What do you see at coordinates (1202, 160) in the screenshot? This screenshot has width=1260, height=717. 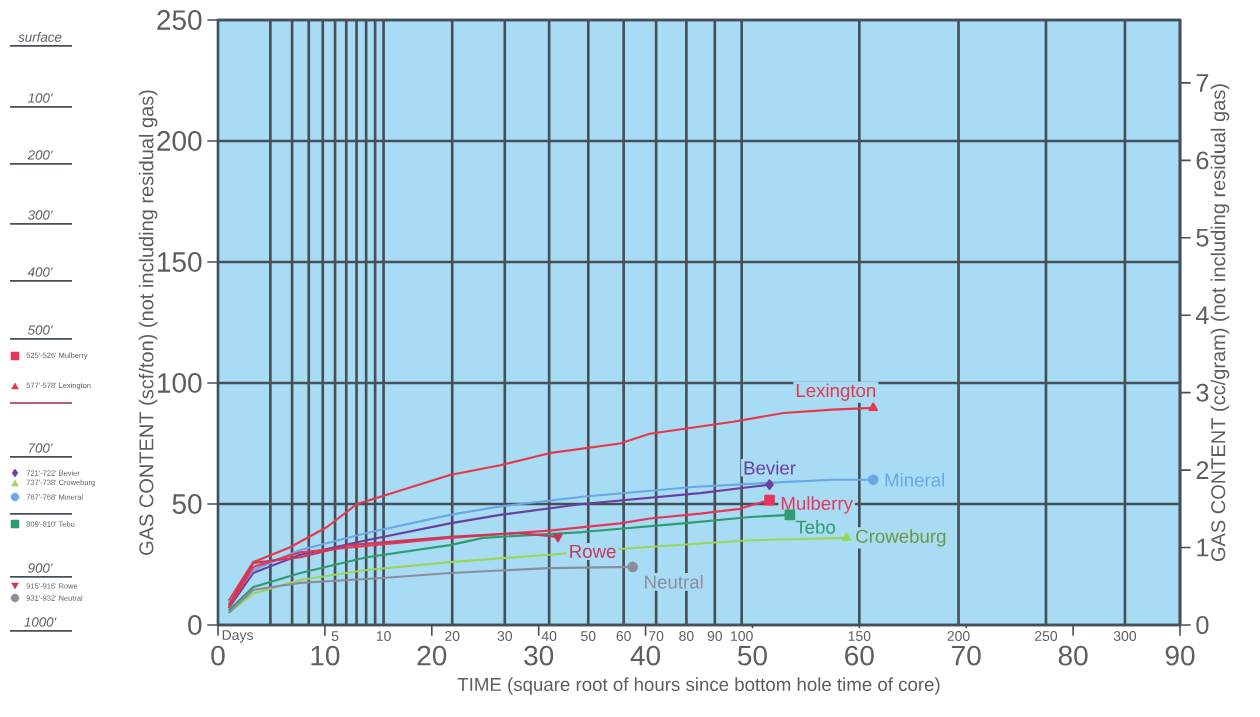 I see `y2-tick-label: 6` at bounding box center [1202, 160].